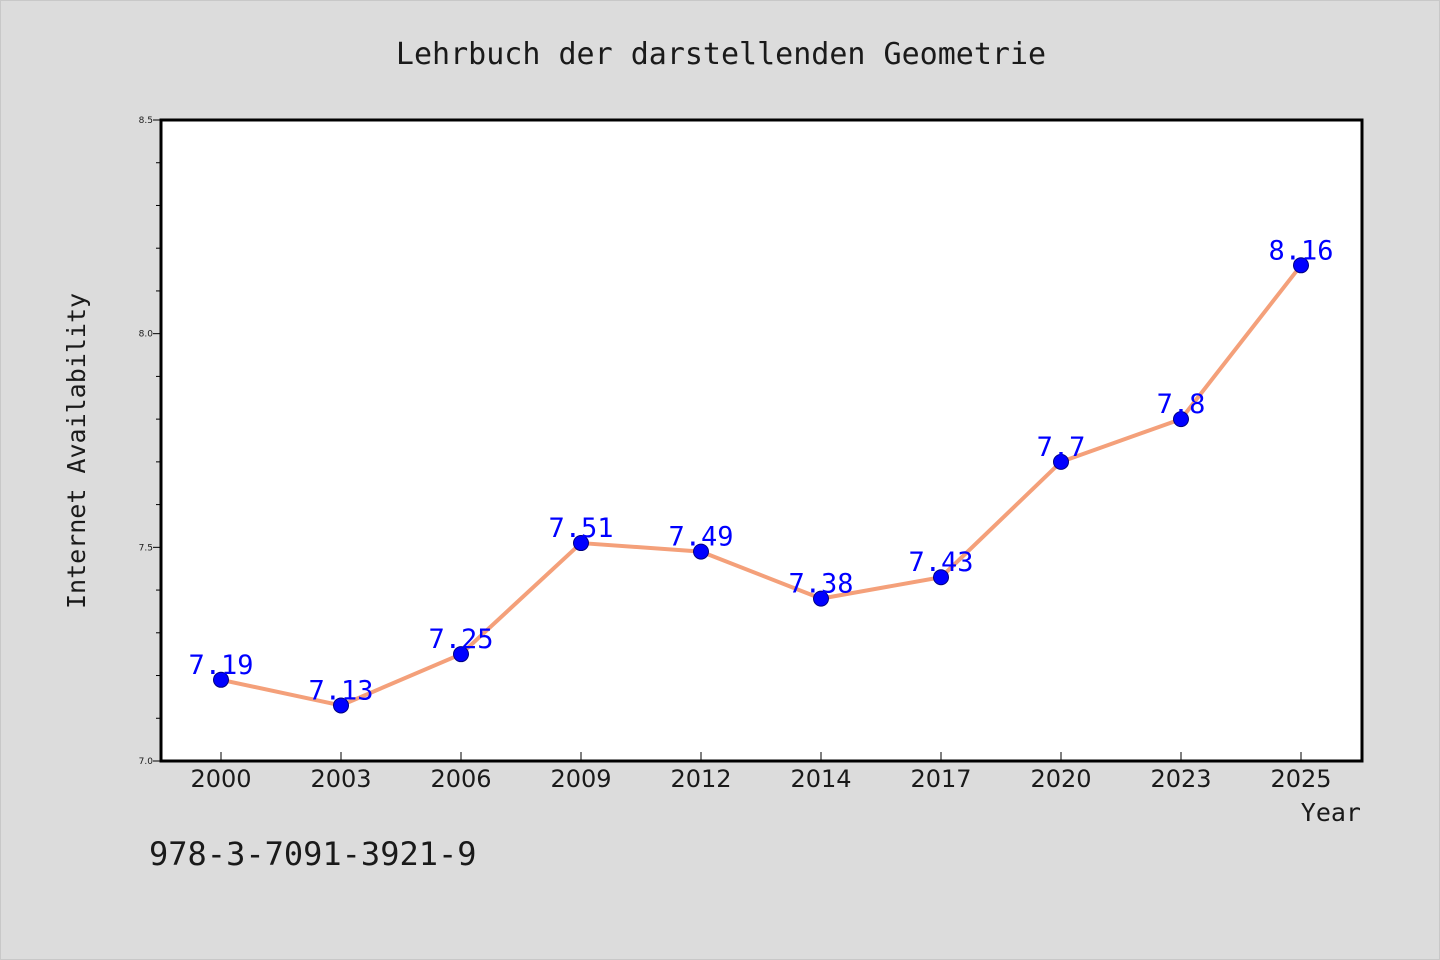 Image resolution: width=1440 pixels, height=960 pixels. I want to click on x-tick-label: 2023, so click(1180, 779).